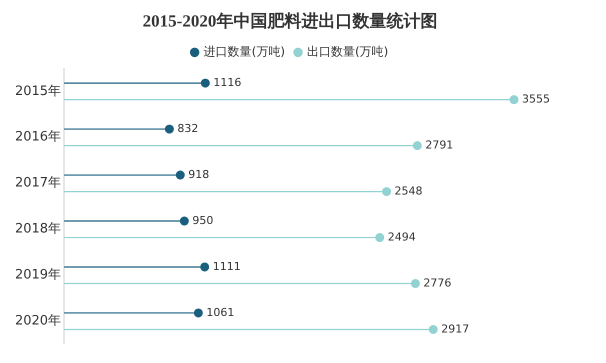 Image resolution: width=606 pixels, height=363 pixels. What do you see at coordinates (227, 82) in the screenshot?
I see `data-label: 1116` at bounding box center [227, 82].